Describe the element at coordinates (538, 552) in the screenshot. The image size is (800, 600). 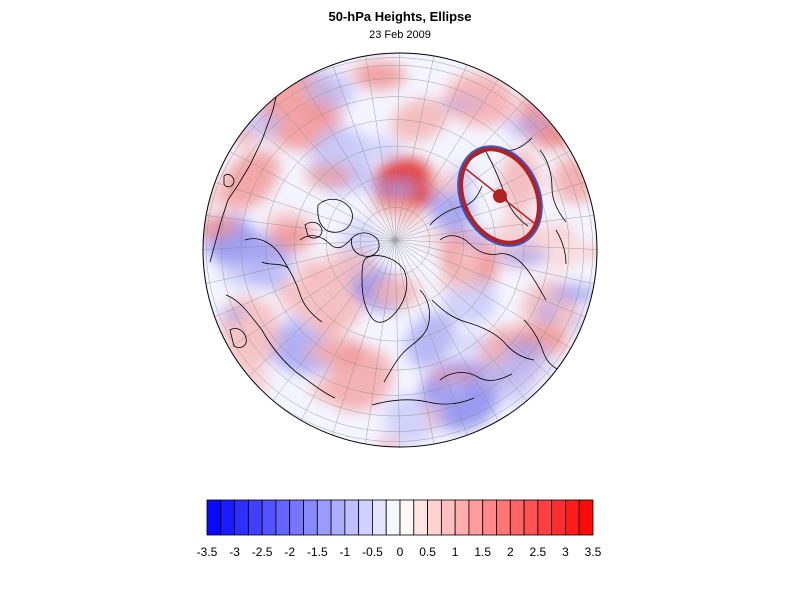
I see `colorbar-tick-label: 2.5` at that location.